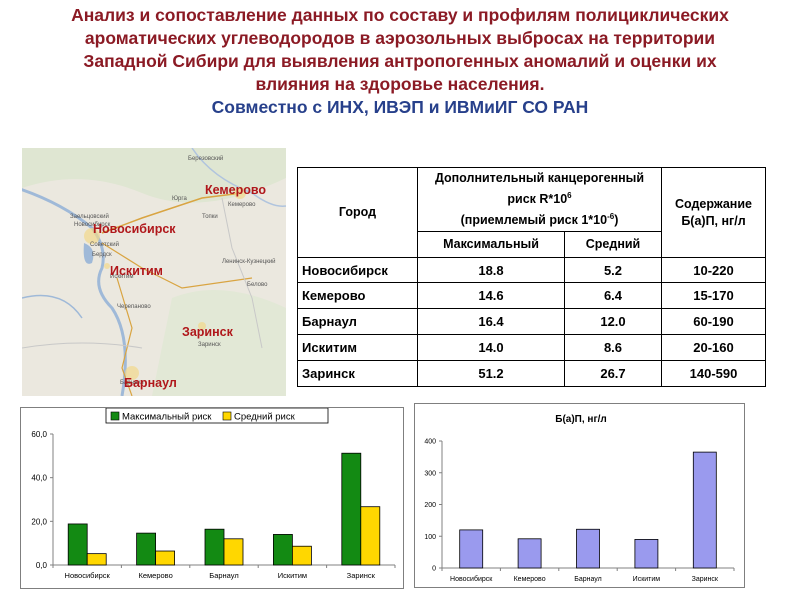  What do you see at coordinates (400, 84) in the screenshot?
I see `title-line: влияния на здоровье населения.` at bounding box center [400, 84].